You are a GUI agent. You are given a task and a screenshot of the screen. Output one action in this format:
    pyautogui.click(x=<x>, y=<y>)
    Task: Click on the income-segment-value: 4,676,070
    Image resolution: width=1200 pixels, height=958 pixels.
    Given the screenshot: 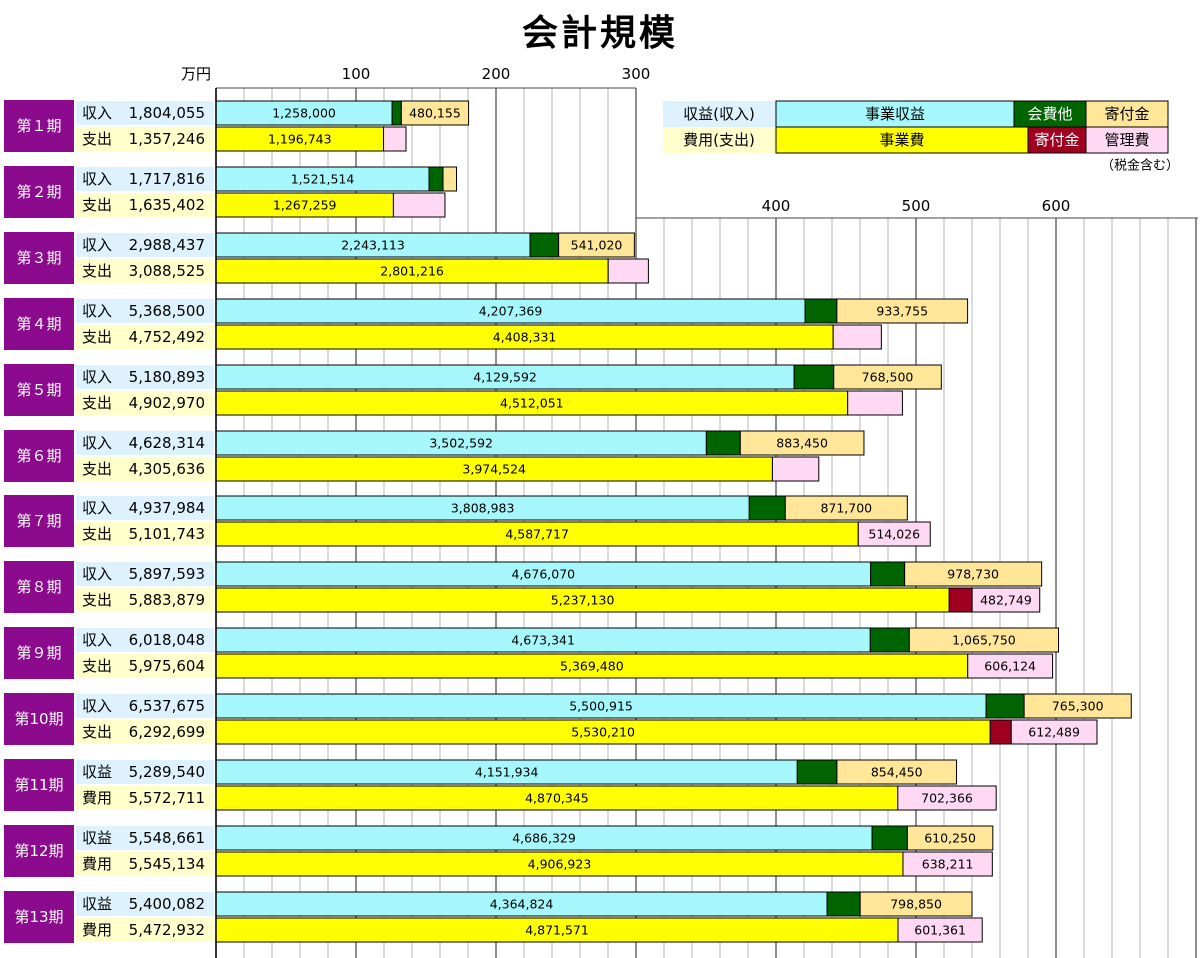 What is the action you would take?
    pyautogui.click(x=544, y=574)
    